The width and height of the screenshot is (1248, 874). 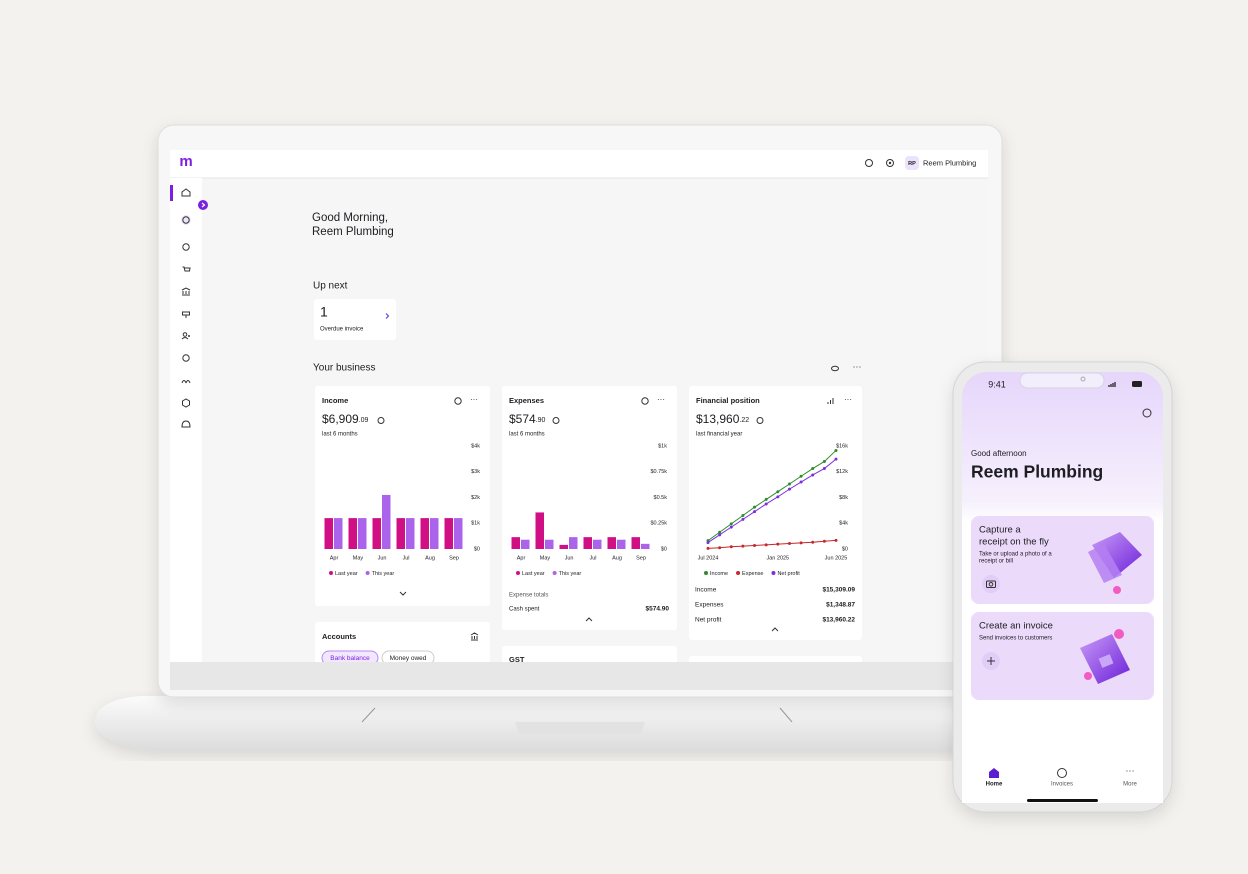 I want to click on section-title: Up next, so click(x=330, y=286).